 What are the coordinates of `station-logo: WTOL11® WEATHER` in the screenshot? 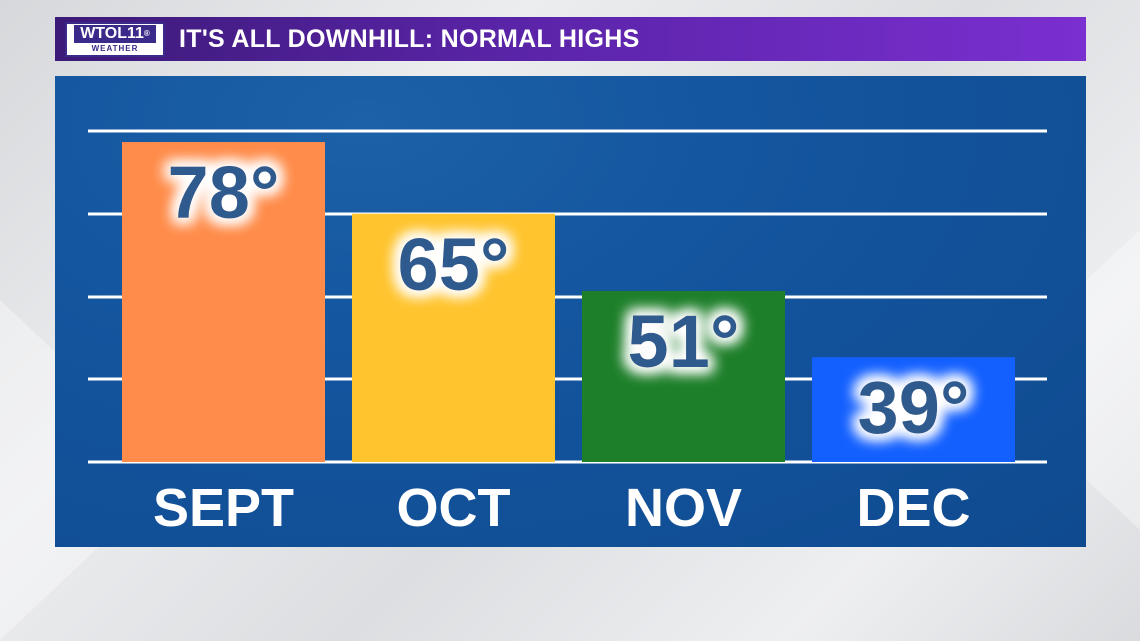 It's located at (115, 39).